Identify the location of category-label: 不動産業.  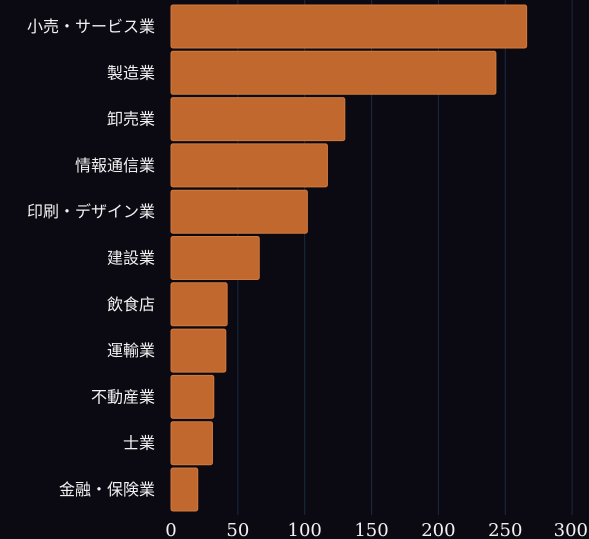
(123, 396).